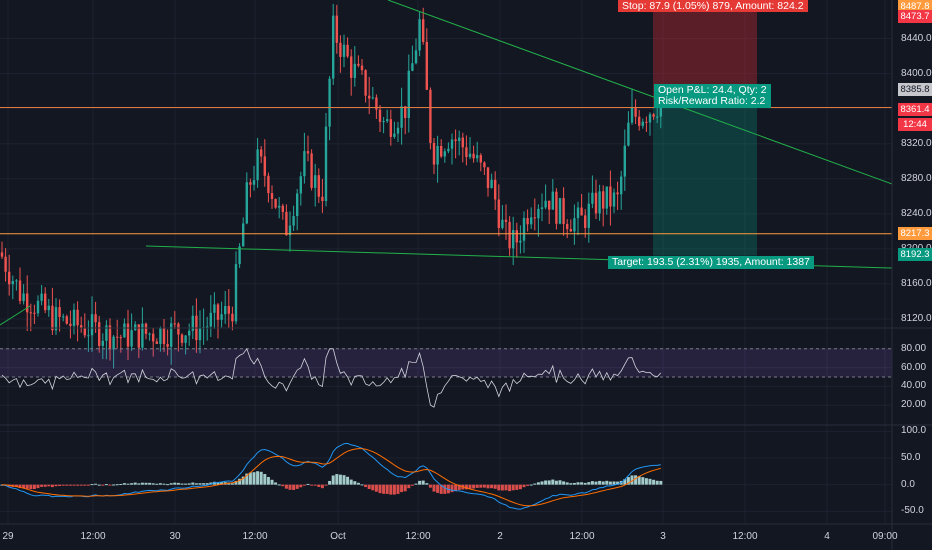  What do you see at coordinates (827, 536) in the screenshot?
I see `time-tick: 4` at bounding box center [827, 536].